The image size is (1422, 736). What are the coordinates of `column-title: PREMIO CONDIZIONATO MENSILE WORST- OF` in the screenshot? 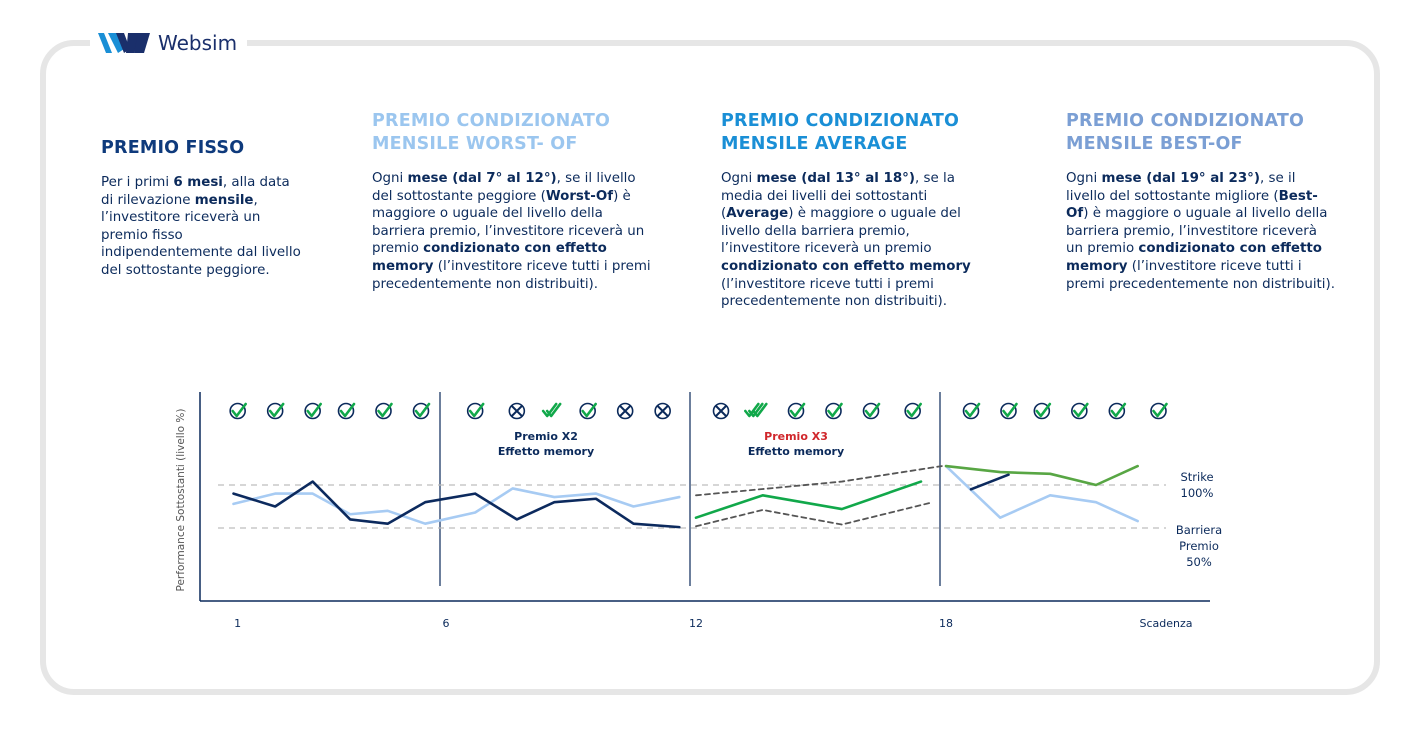 It's located at (491, 132).